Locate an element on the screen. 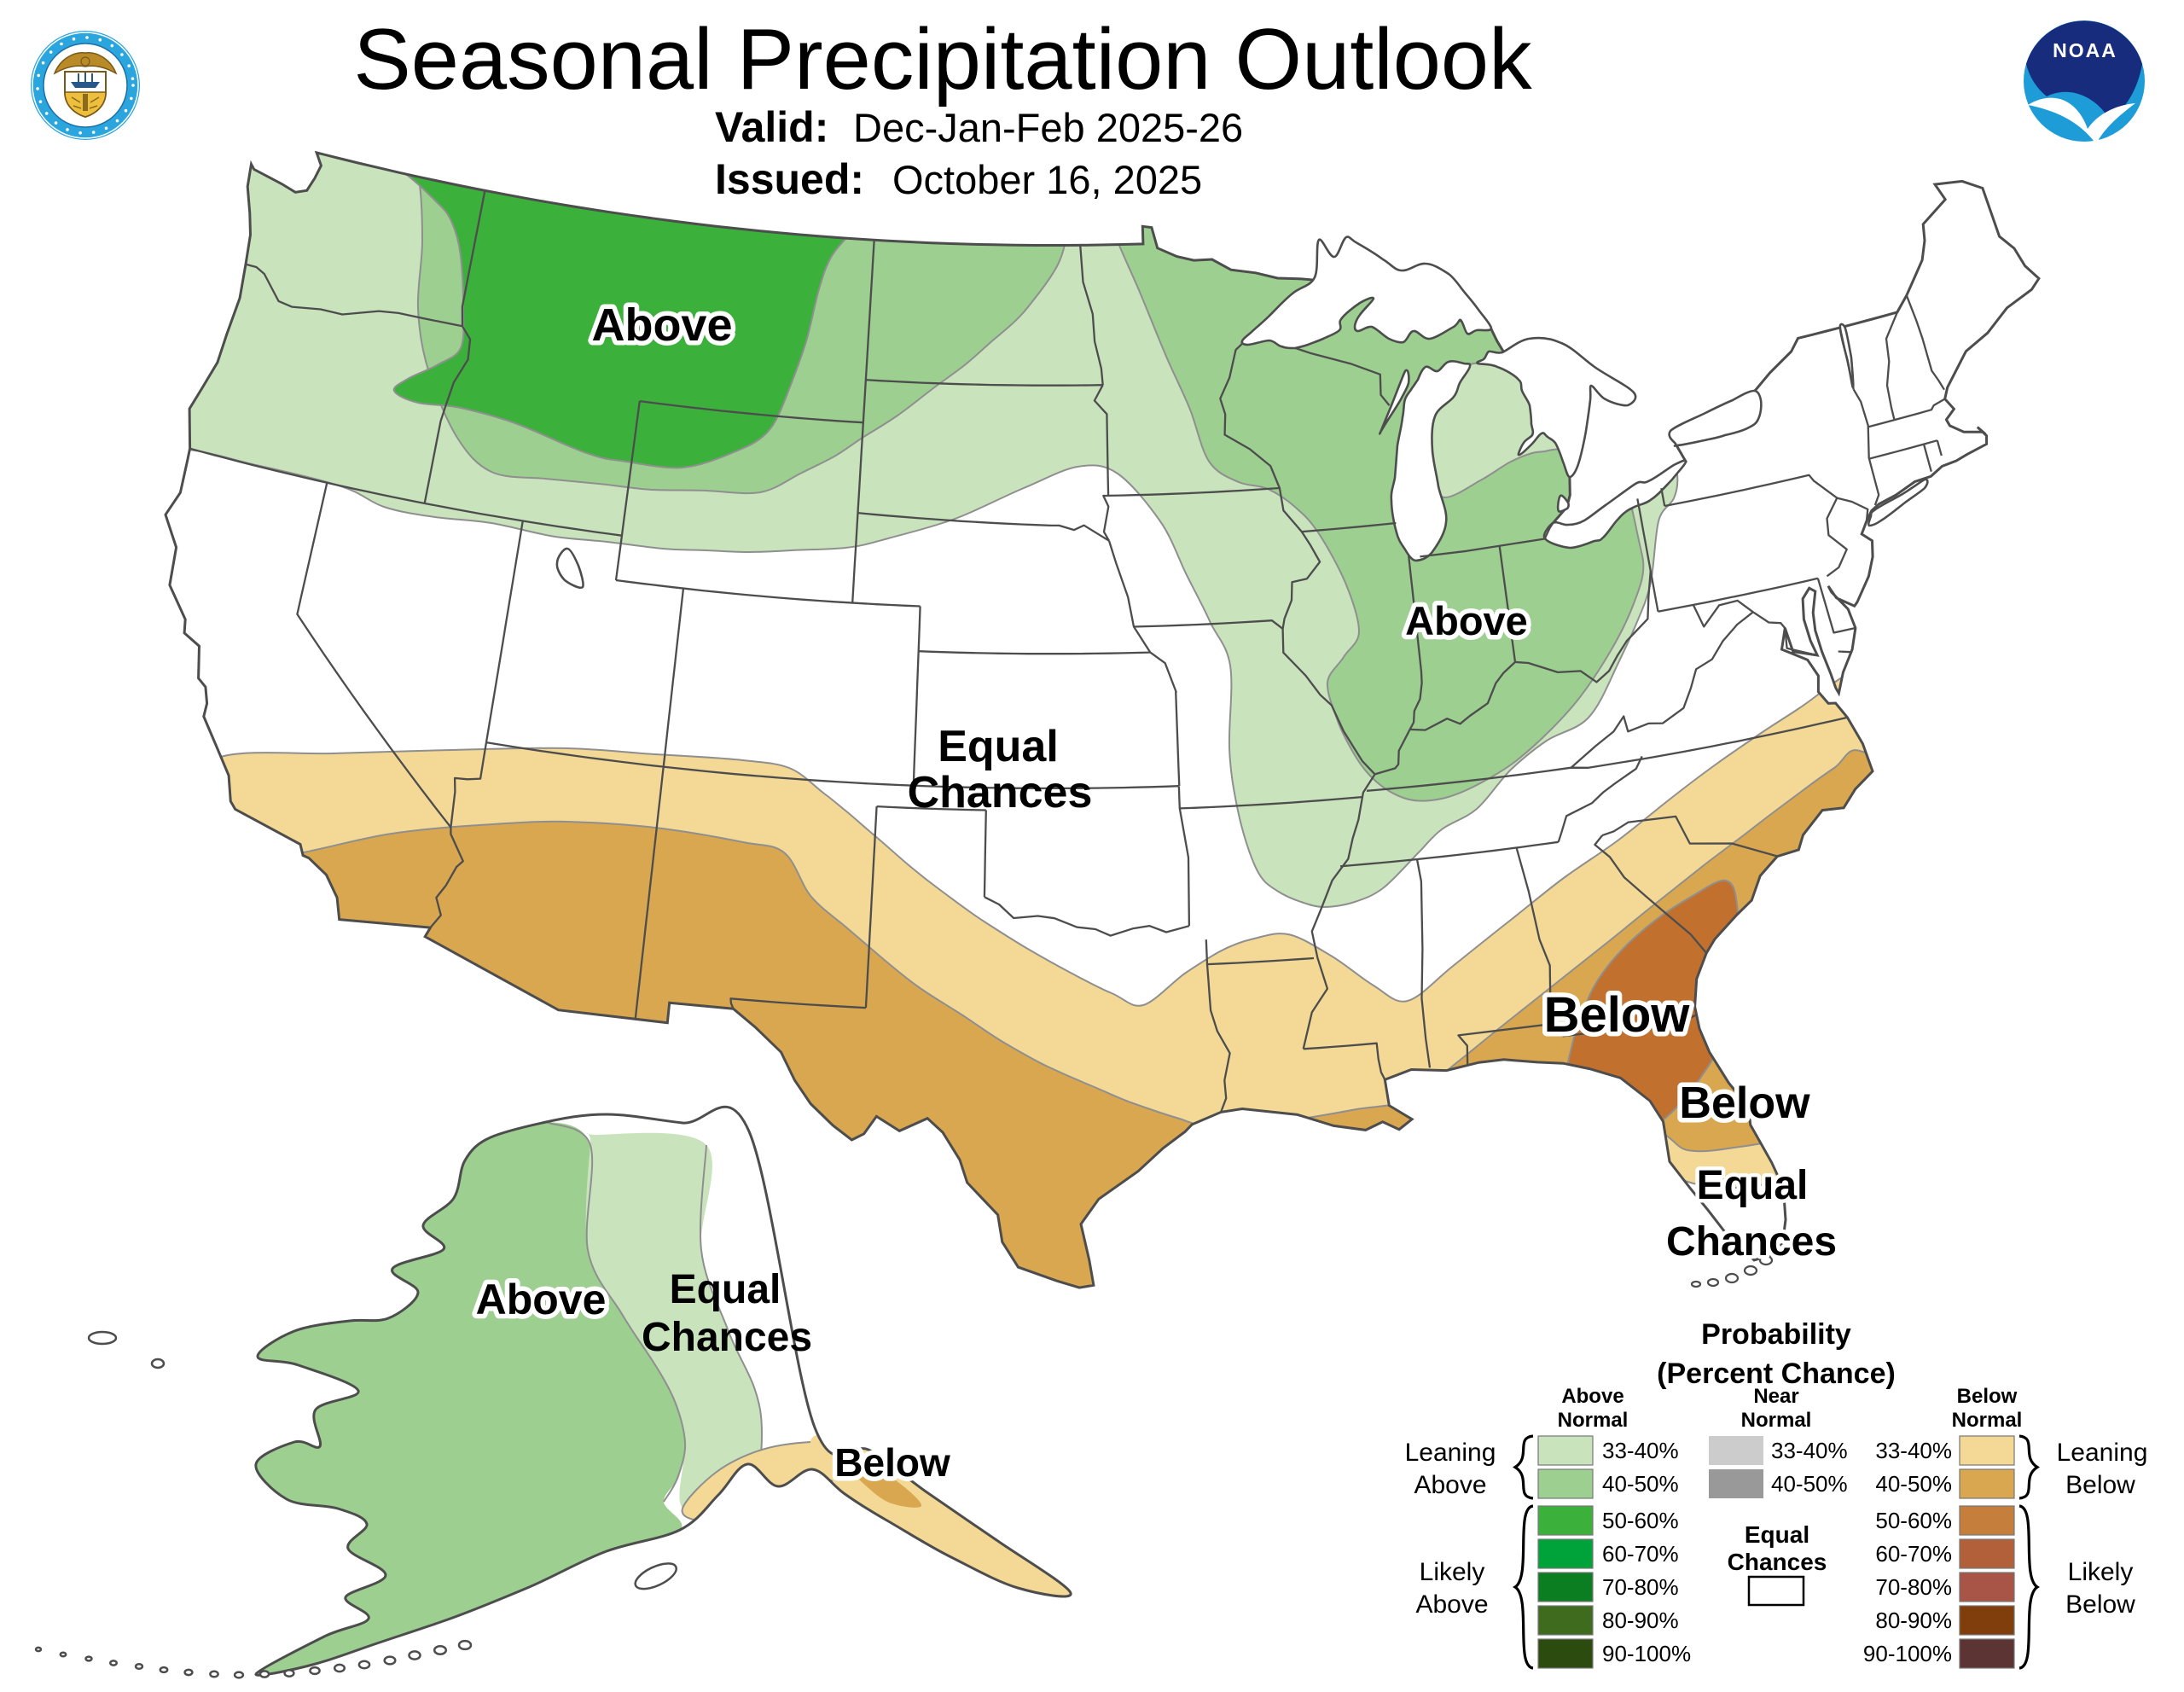 The width and height of the screenshot is (2184, 1692). svg-text: (Percent Chance) is located at coordinates (1776, 1374).